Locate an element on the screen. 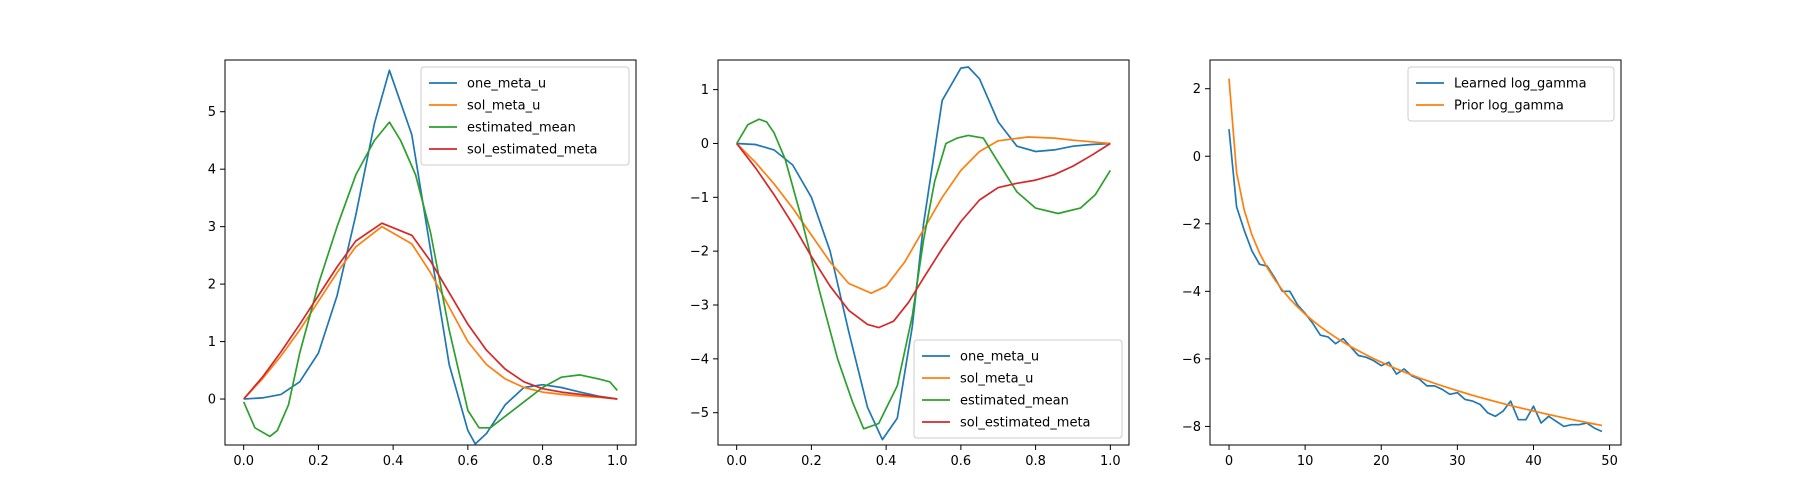 The height and width of the screenshot is (500, 1800). x-tick-label: 50 is located at coordinates (1609, 461).